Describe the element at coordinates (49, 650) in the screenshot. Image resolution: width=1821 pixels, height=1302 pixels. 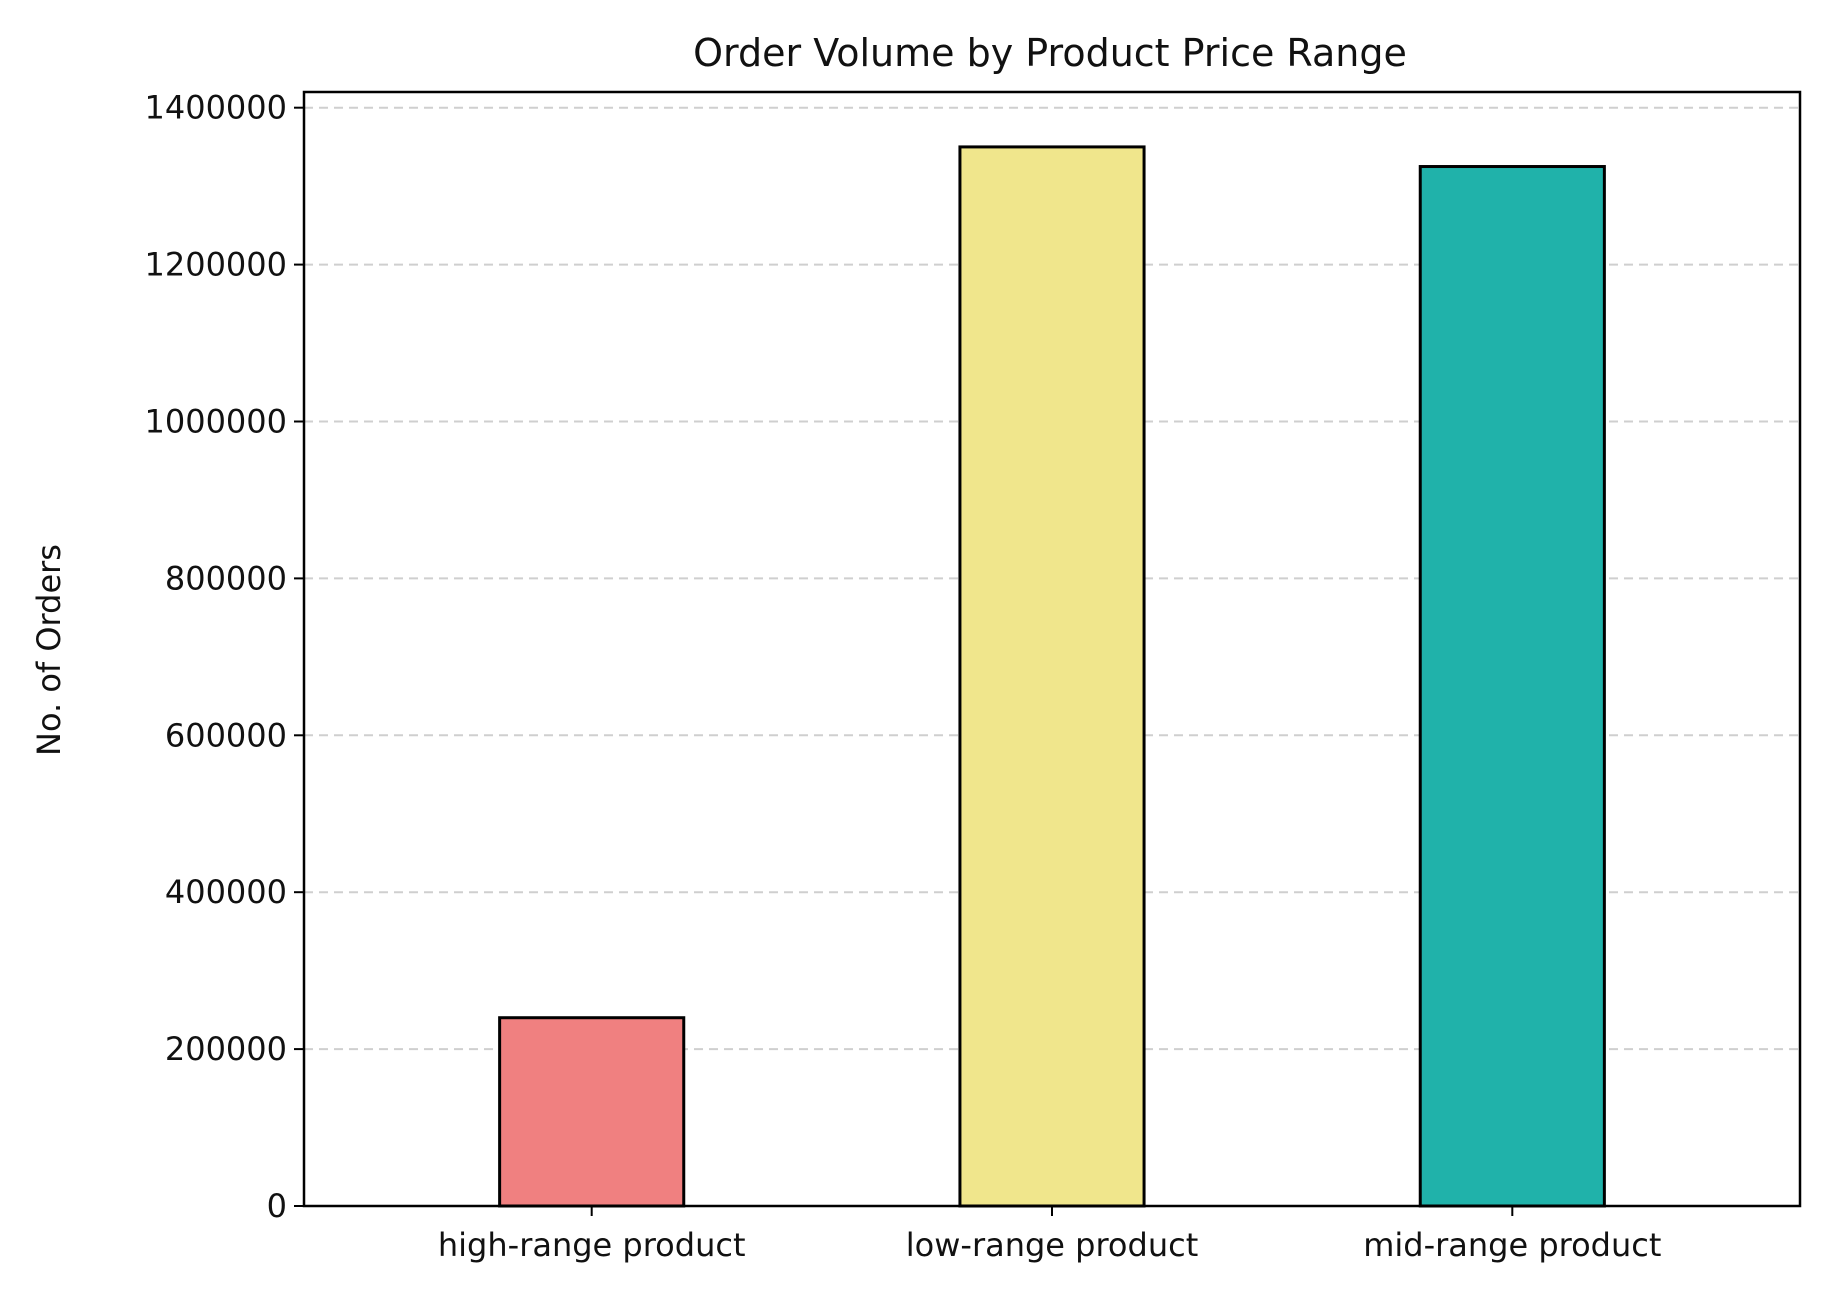
I see `y-axis-label: No. of Orders` at that location.